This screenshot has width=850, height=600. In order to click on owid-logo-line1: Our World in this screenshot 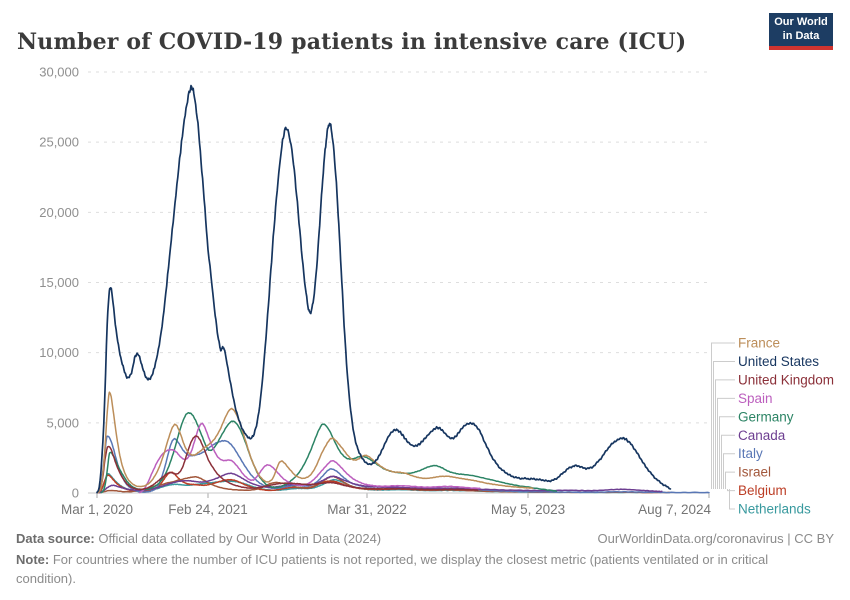, I will do `click(801, 22)`.